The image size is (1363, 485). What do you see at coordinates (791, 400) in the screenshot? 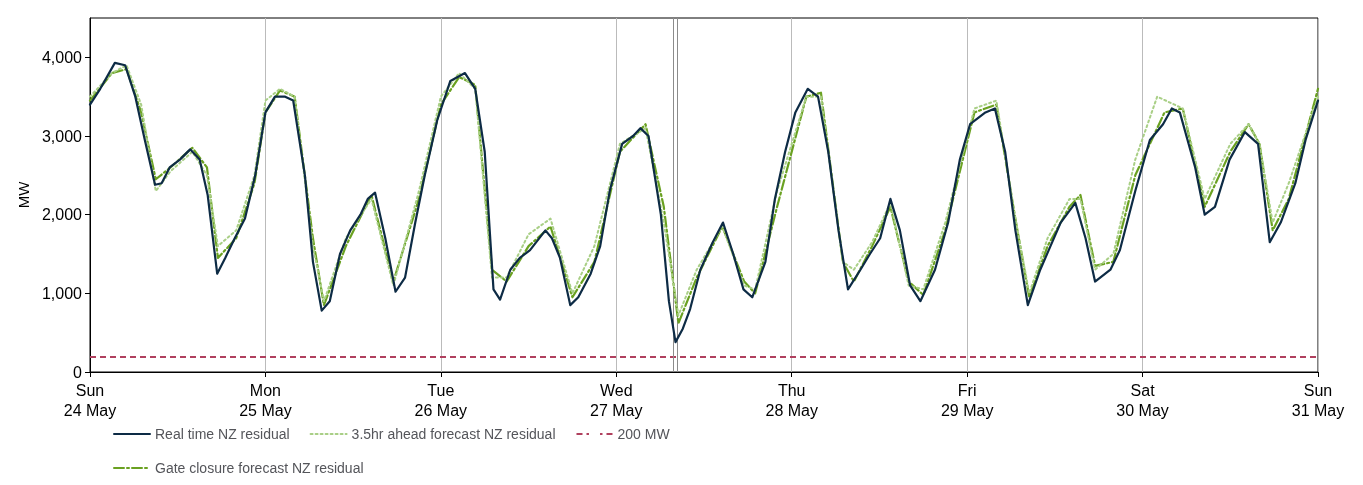
I see `x-tick-label: Thu 28 May` at bounding box center [791, 400].